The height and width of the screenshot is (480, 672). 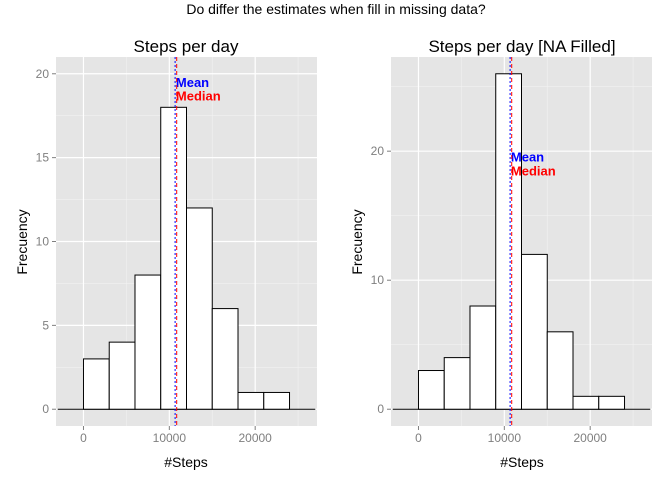 I want to click on panel-right-title: Steps per day [NA Filled], so click(x=521, y=46).